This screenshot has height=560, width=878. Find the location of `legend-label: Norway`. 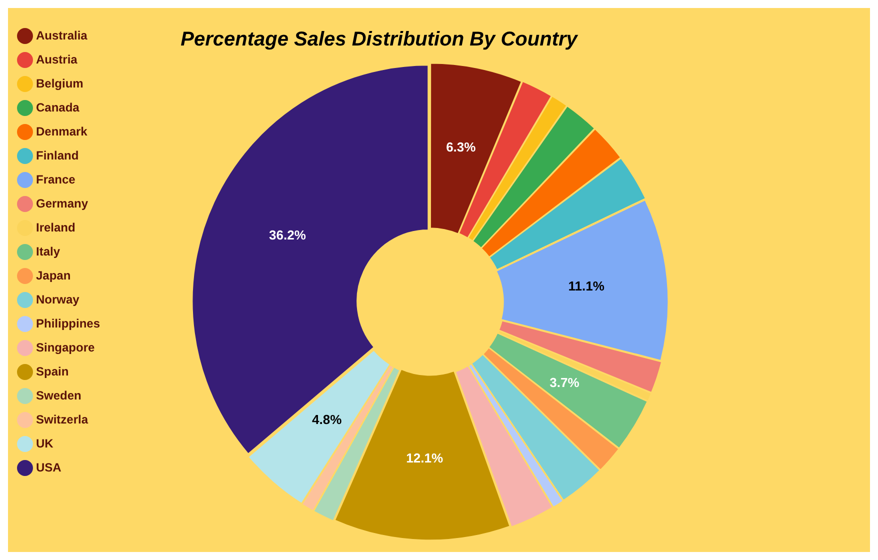

legend-label: Norway is located at coordinates (58, 299).